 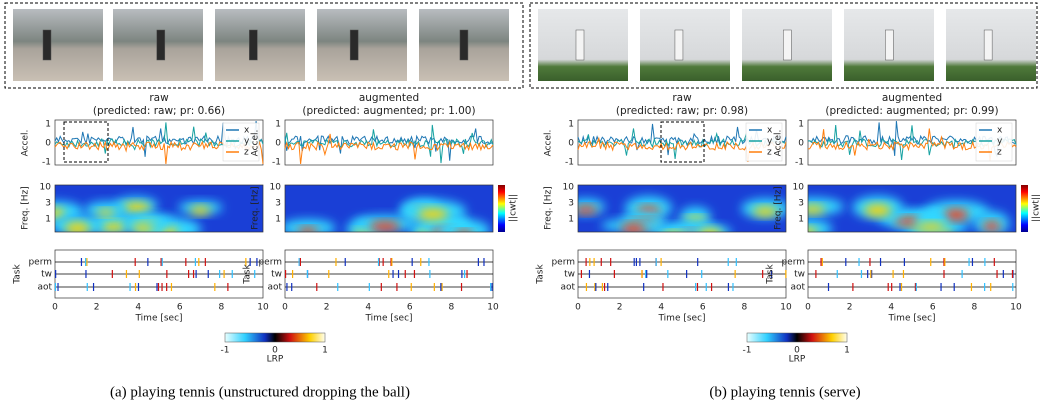 I want to click on cwt-label: ||cwt||, so click(x=514, y=208).